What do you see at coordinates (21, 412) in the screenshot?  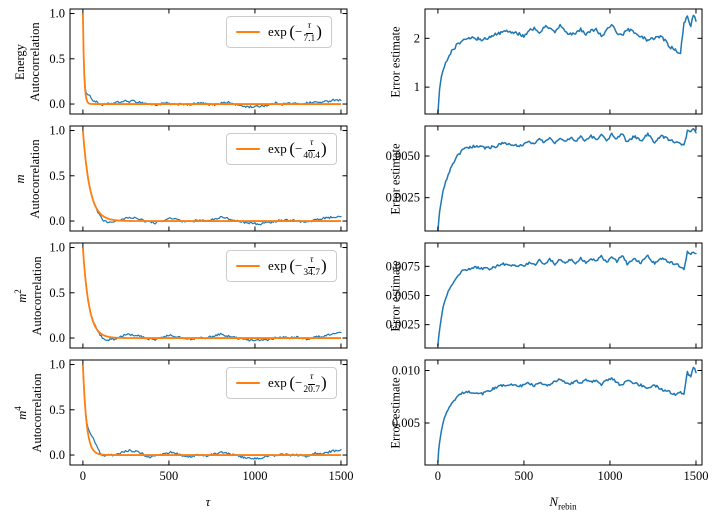 I see `observable-symbol: m4` at bounding box center [21, 412].